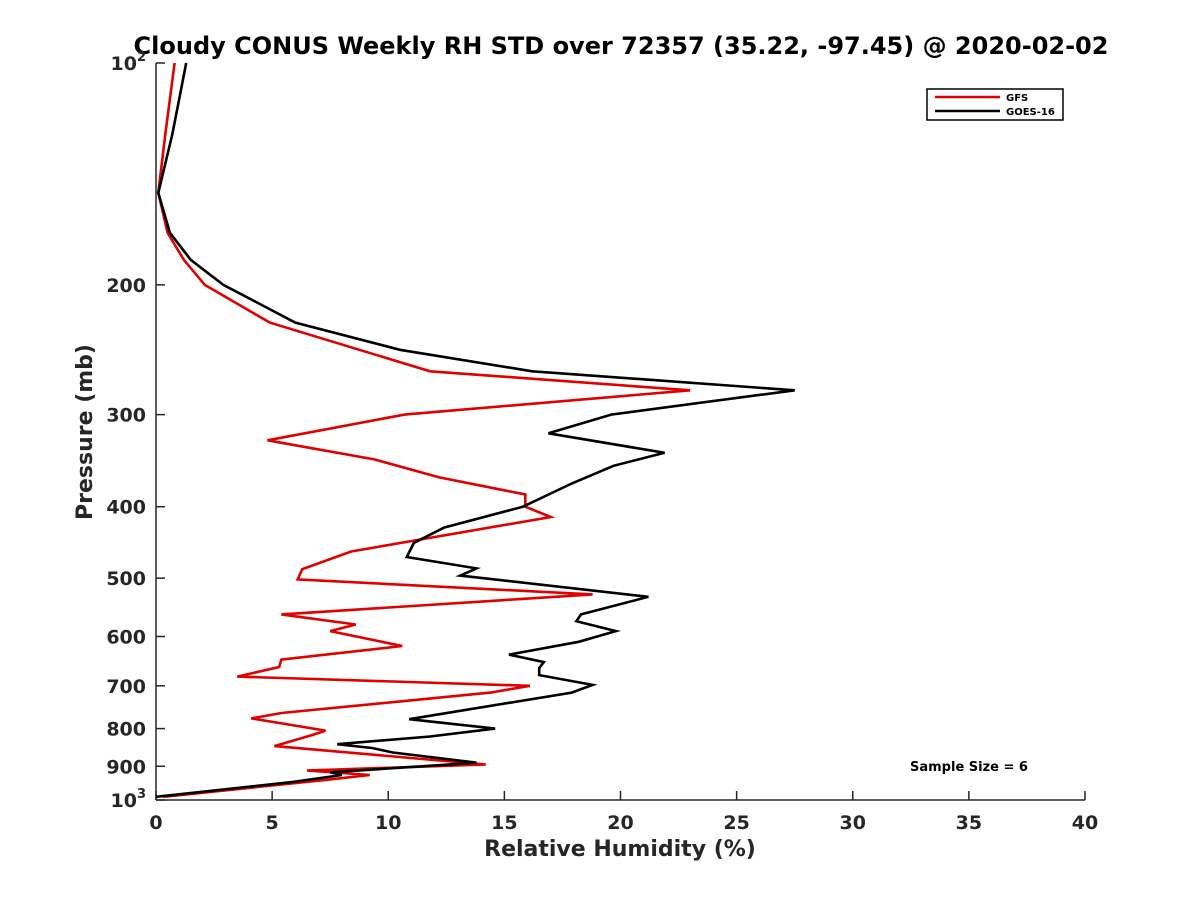 The image size is (1200, 900). Describe the element at coordinates (126, 416) in the screenshot. I see `y-tick-label: 300` at that location.